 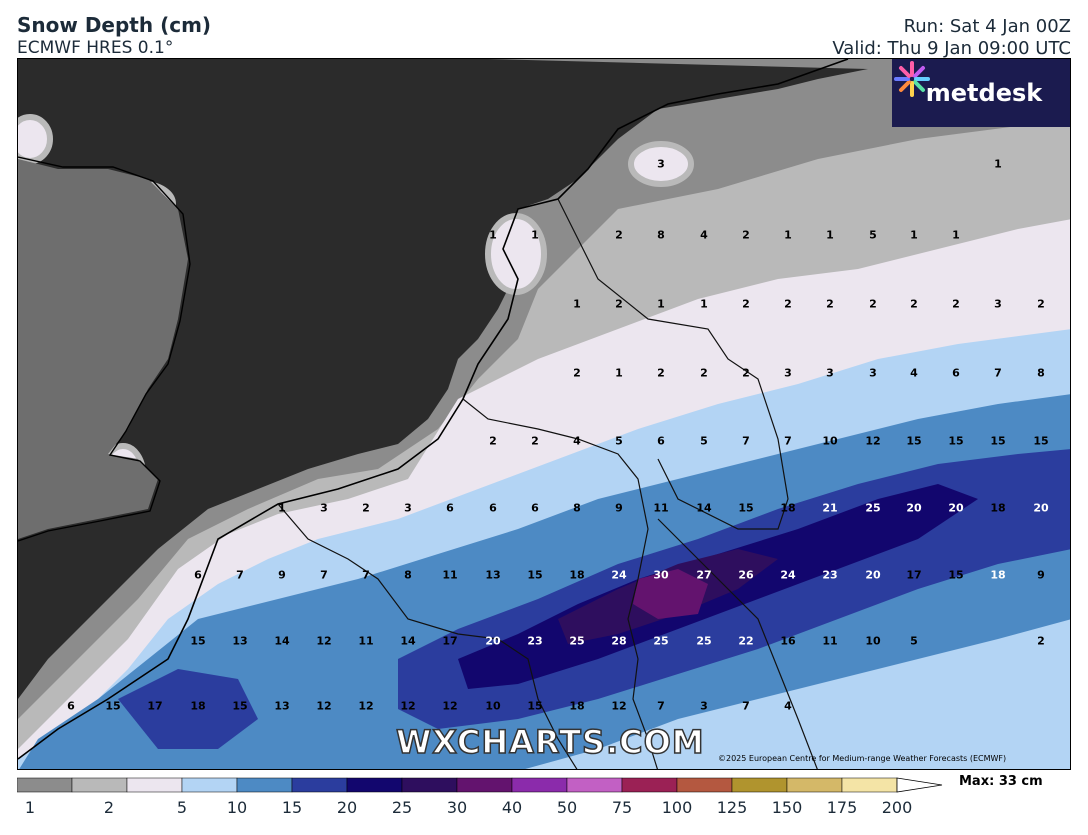 I want to click on snow-depth-value: 11, so click(x=450, y=575).